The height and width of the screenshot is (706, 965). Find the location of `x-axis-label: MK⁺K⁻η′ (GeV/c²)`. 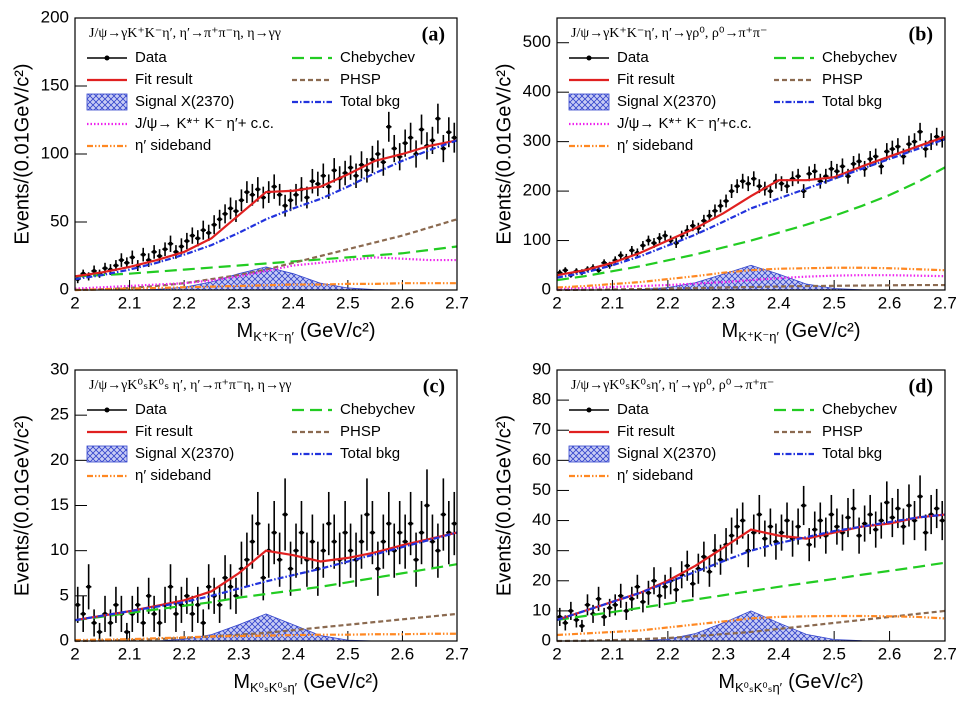

x-axis-label: MK⁺K⁻η′ (GeV/c²) is located at coordinates (791, 332).